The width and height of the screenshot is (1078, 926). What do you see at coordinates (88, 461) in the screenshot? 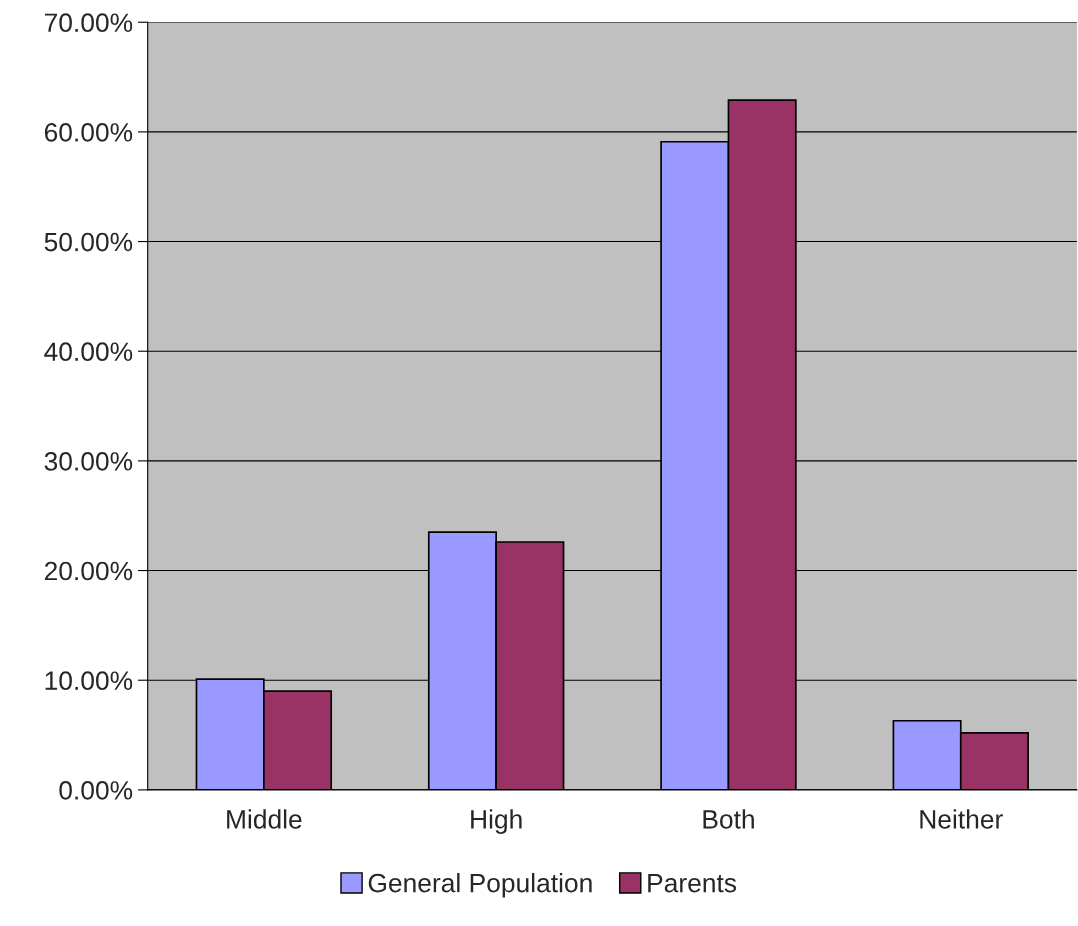
I see `y-tick-label: 30.00%` at bounding box center [88, 461].